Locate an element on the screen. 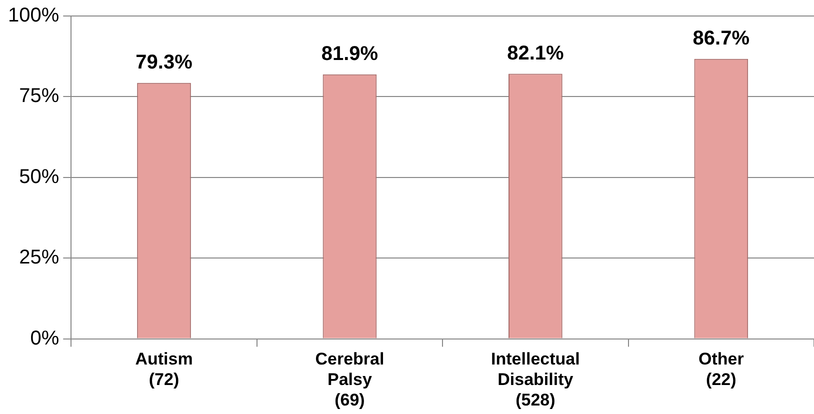  data-label: 81.9% is located at coordinates (349, 53).